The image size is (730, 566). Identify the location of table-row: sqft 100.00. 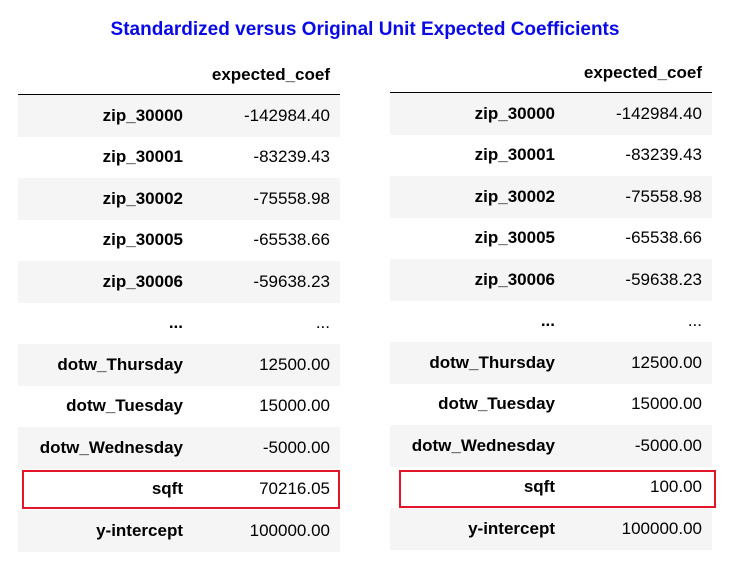
(551, 487).